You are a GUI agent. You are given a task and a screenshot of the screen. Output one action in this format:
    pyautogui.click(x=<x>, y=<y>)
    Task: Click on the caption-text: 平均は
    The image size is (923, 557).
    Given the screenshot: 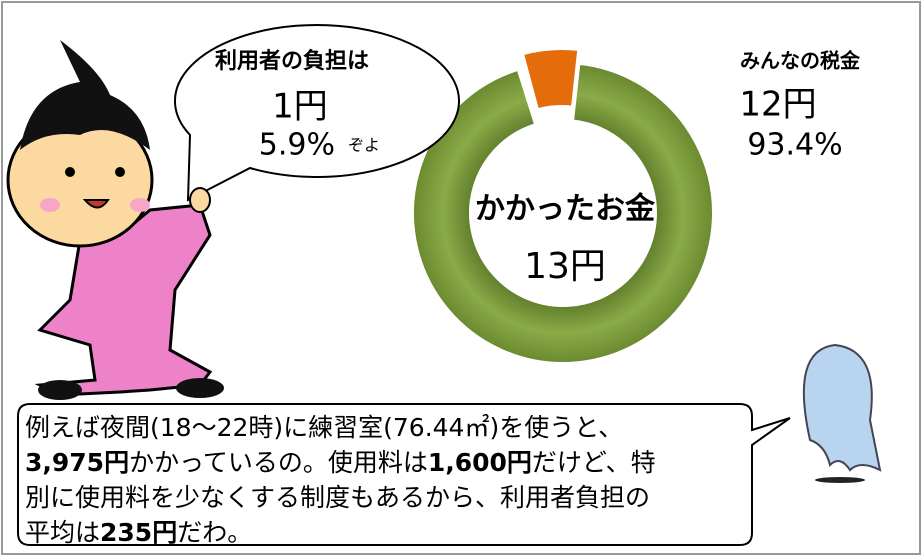 What is the action you would take?
    pyautogui.click(x=62, y=532)
    